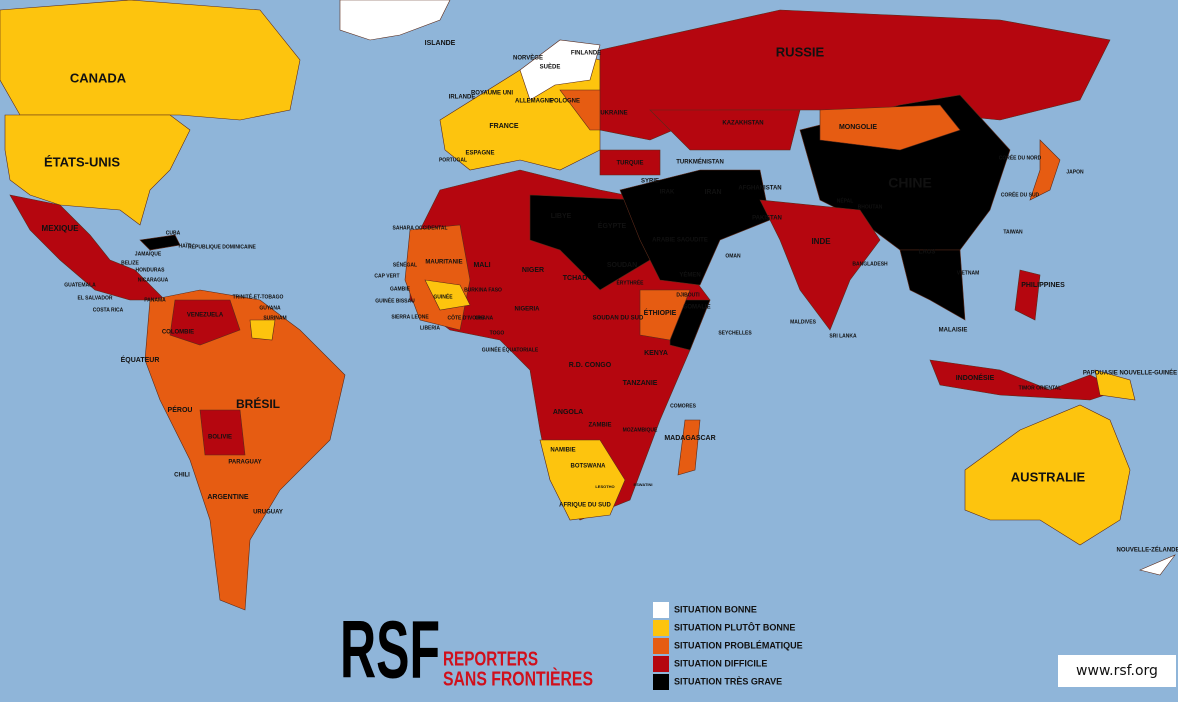  I want to click on country-label: CUBA, so click(173, 233).